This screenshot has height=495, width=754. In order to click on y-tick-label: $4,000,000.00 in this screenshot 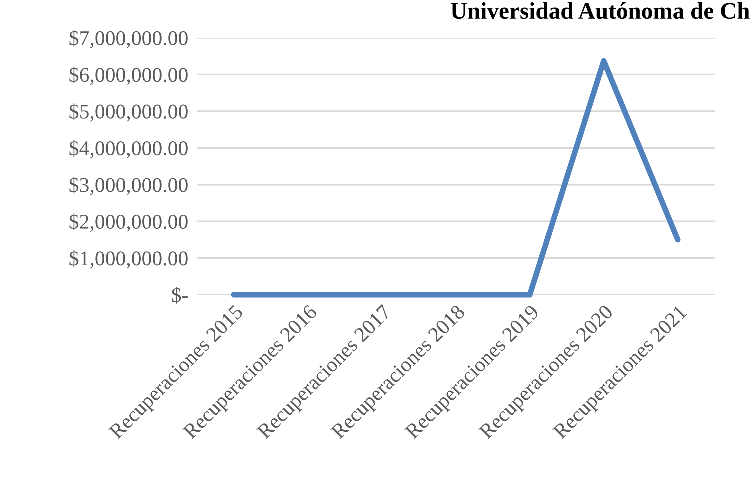, I will do `click(129, 149)`.